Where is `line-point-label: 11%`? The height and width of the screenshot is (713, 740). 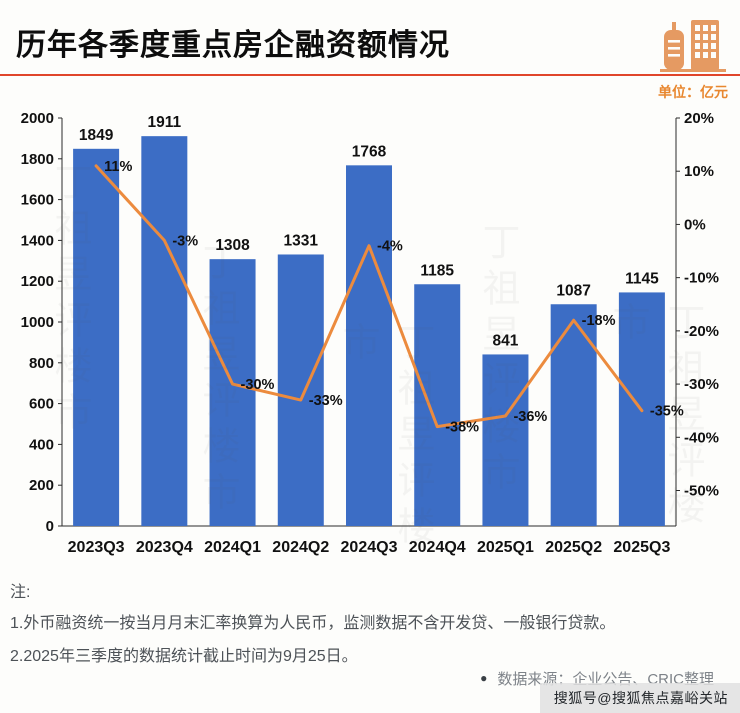 line-point-label: 11% is located at coordinates (118, 167).